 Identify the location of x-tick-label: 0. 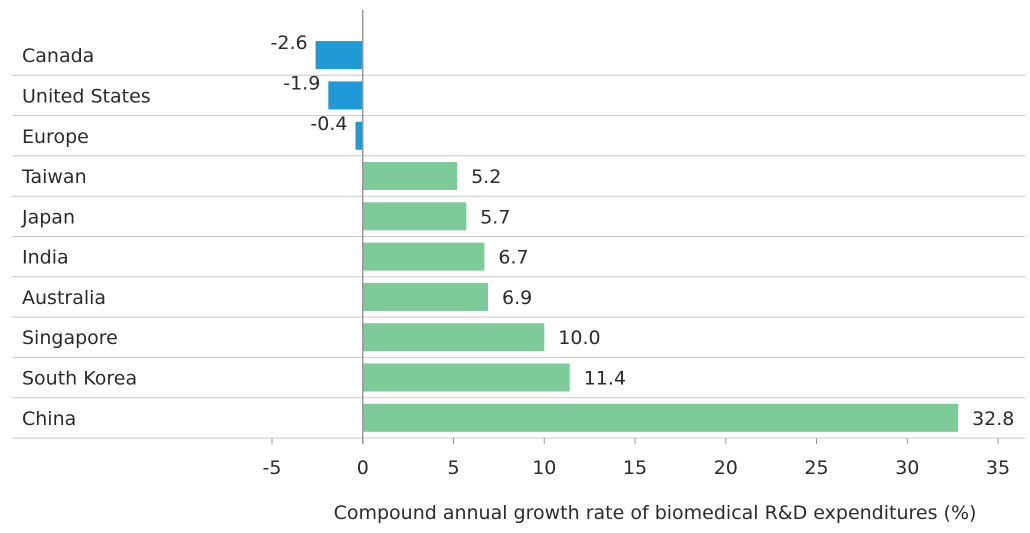
(363, 468).